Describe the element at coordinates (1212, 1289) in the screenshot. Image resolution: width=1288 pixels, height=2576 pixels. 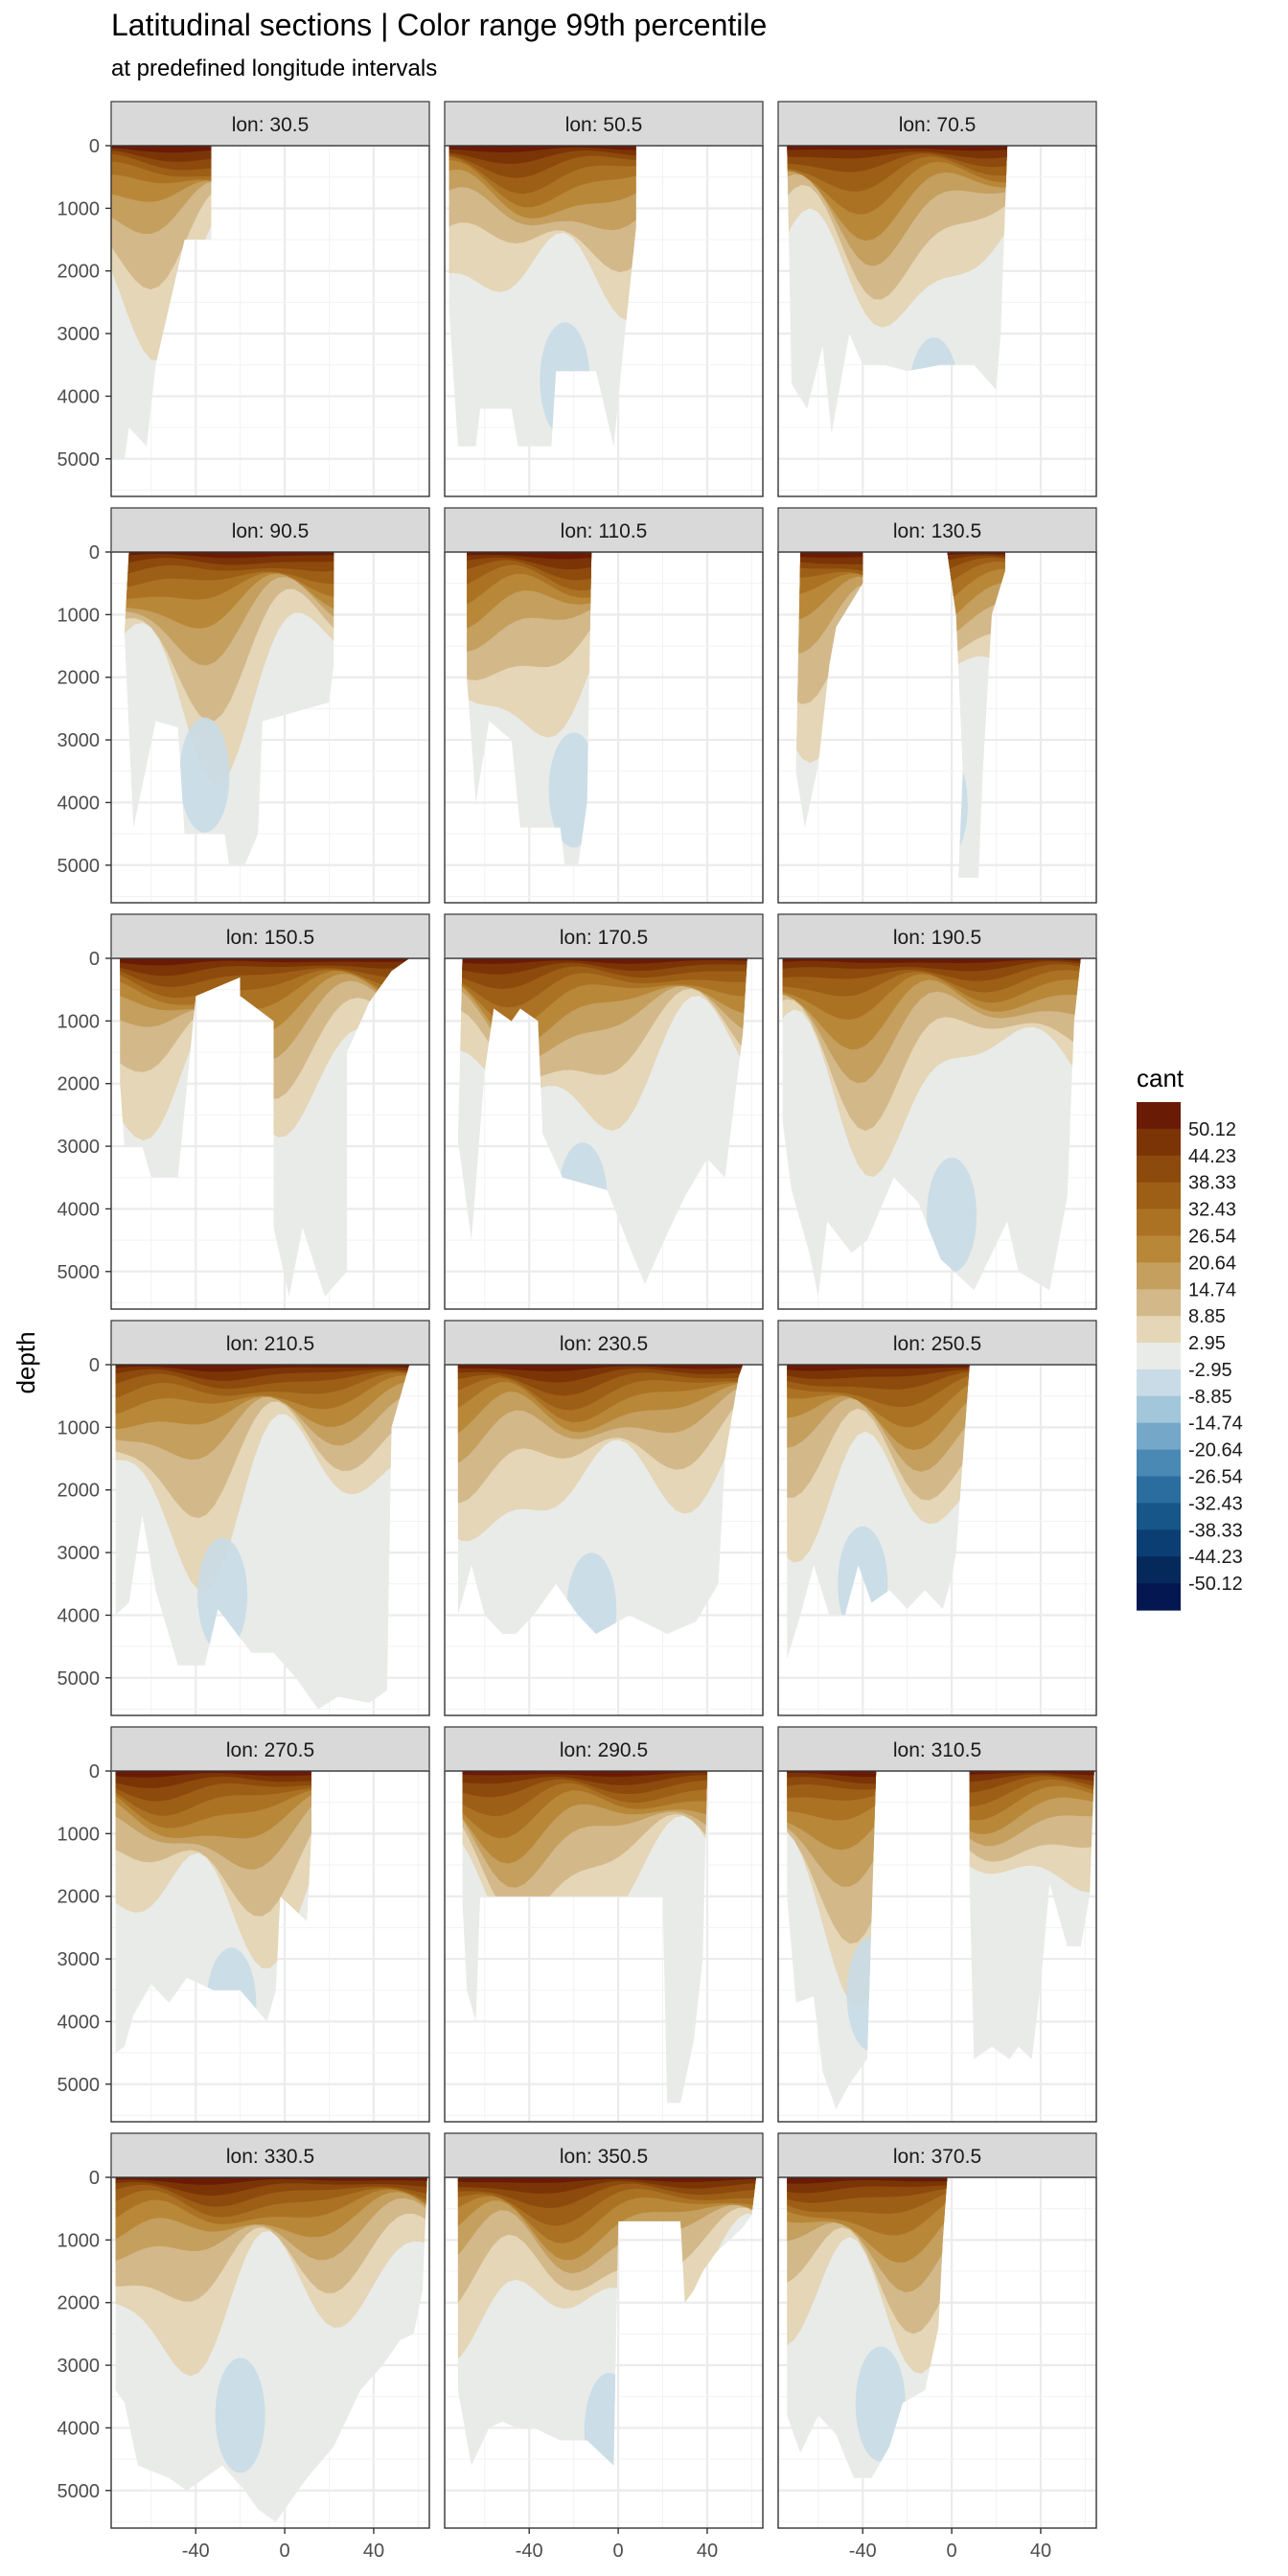
I see `legend-label: 14.74` at that location.